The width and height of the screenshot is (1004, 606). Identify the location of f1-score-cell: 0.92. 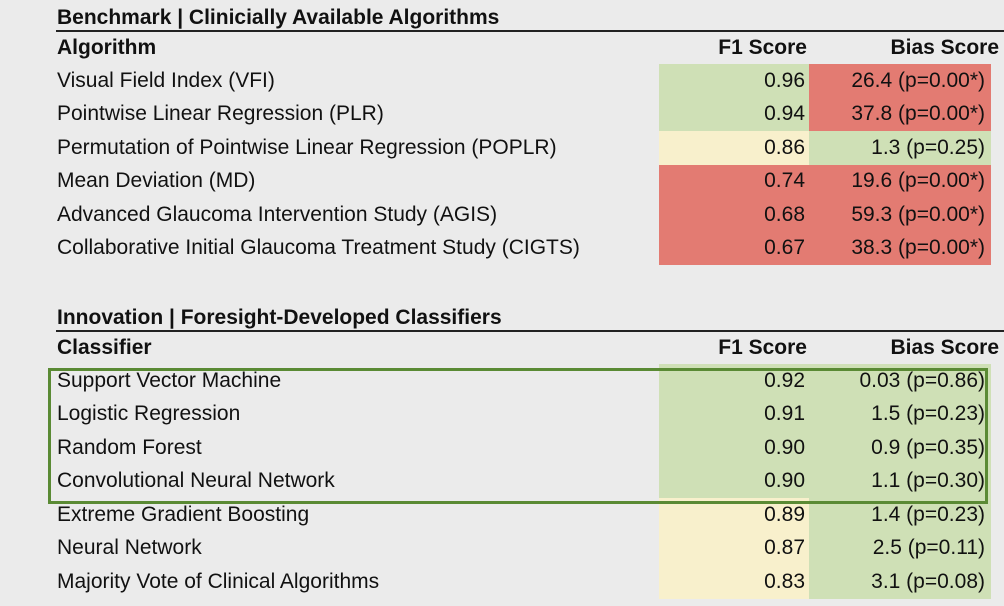
(734, 381).